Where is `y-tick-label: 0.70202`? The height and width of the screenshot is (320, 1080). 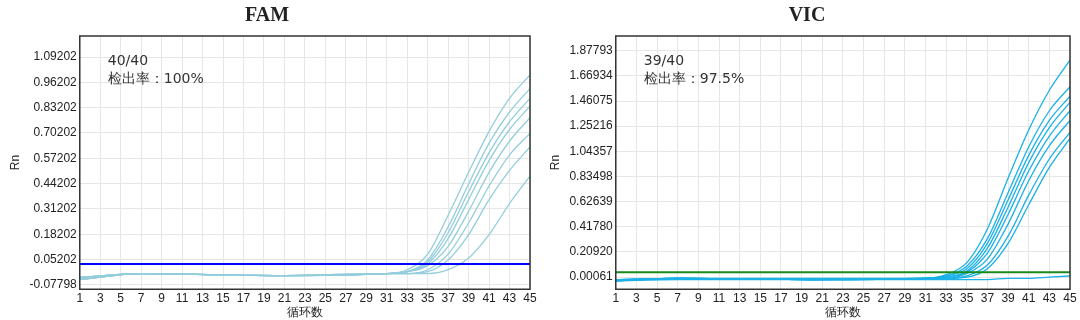
y-tick-label: 0.70202 is located at coordinates (55, 132).